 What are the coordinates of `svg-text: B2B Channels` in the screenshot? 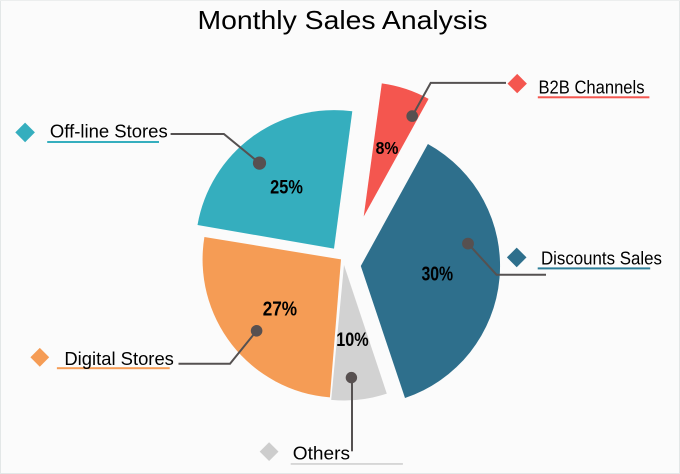 It's located at (592, 88).